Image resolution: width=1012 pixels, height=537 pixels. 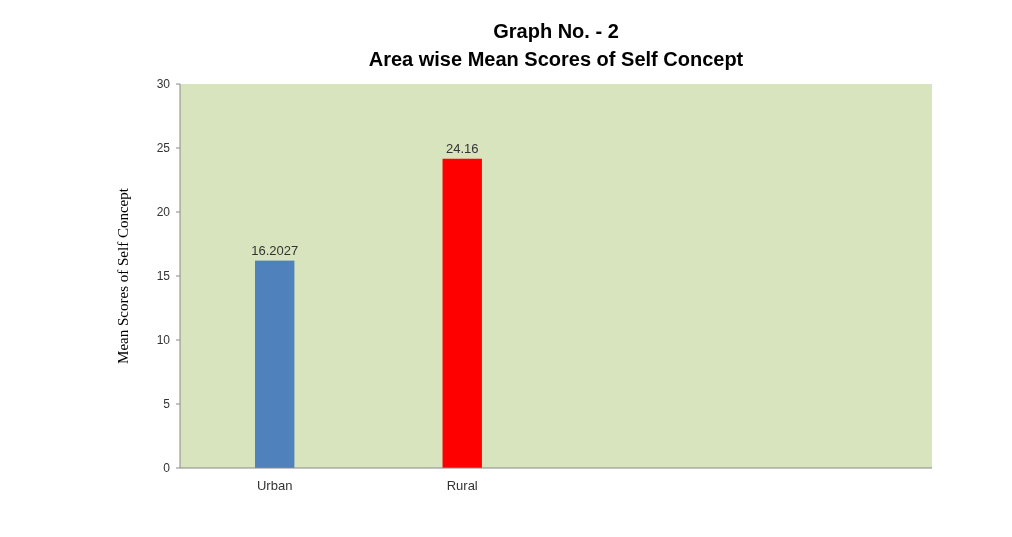 What do you see at coordinates (163, 340) in the screenshot?
I see `y-tick-label: 10` at bounding box center [163, 340].